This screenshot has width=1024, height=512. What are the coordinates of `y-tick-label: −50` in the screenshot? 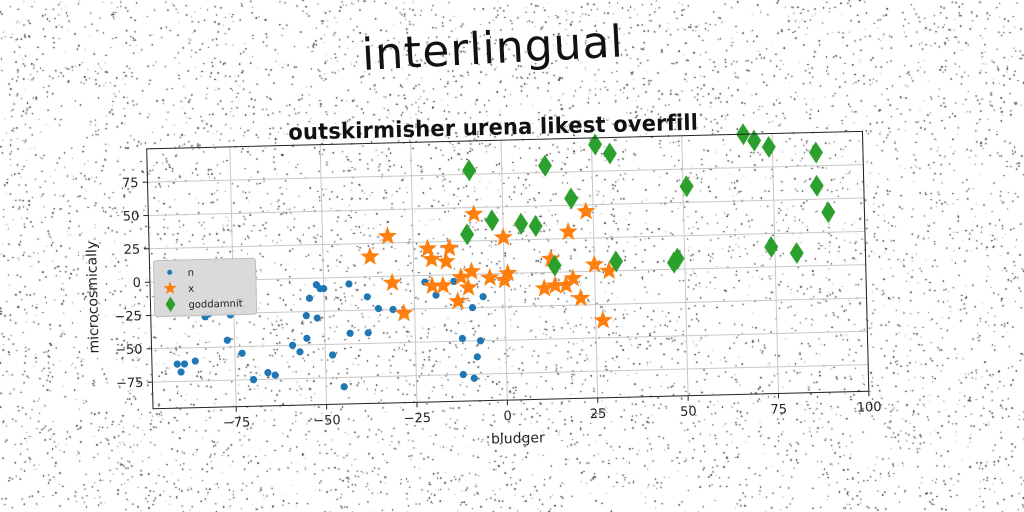 It's located at (129, 350).